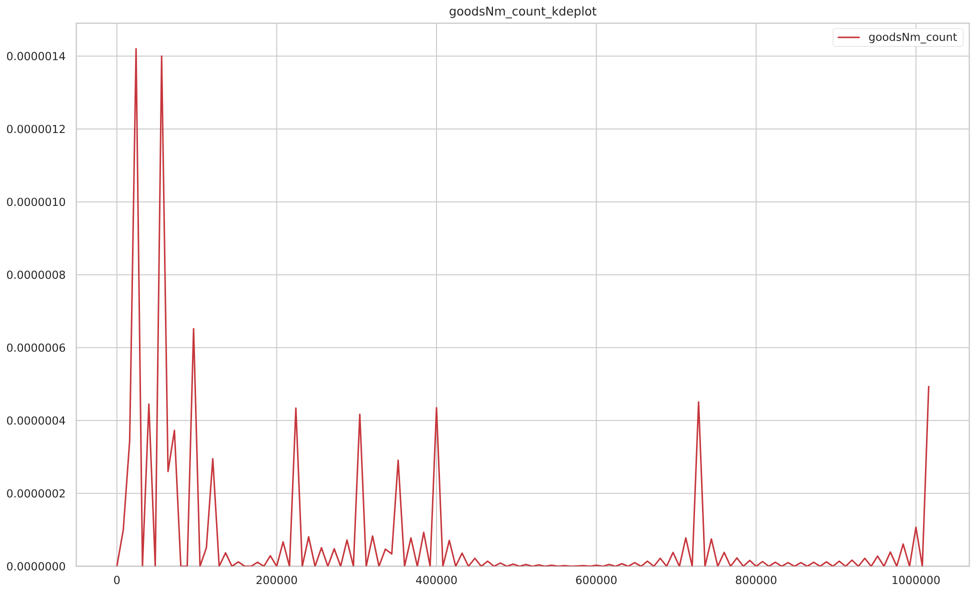 This screenshot has width=976, height=593. Describe the element at coordinates (36, 347) in the screenshot. I see `y-tick-label: 0.0000006` at that location.